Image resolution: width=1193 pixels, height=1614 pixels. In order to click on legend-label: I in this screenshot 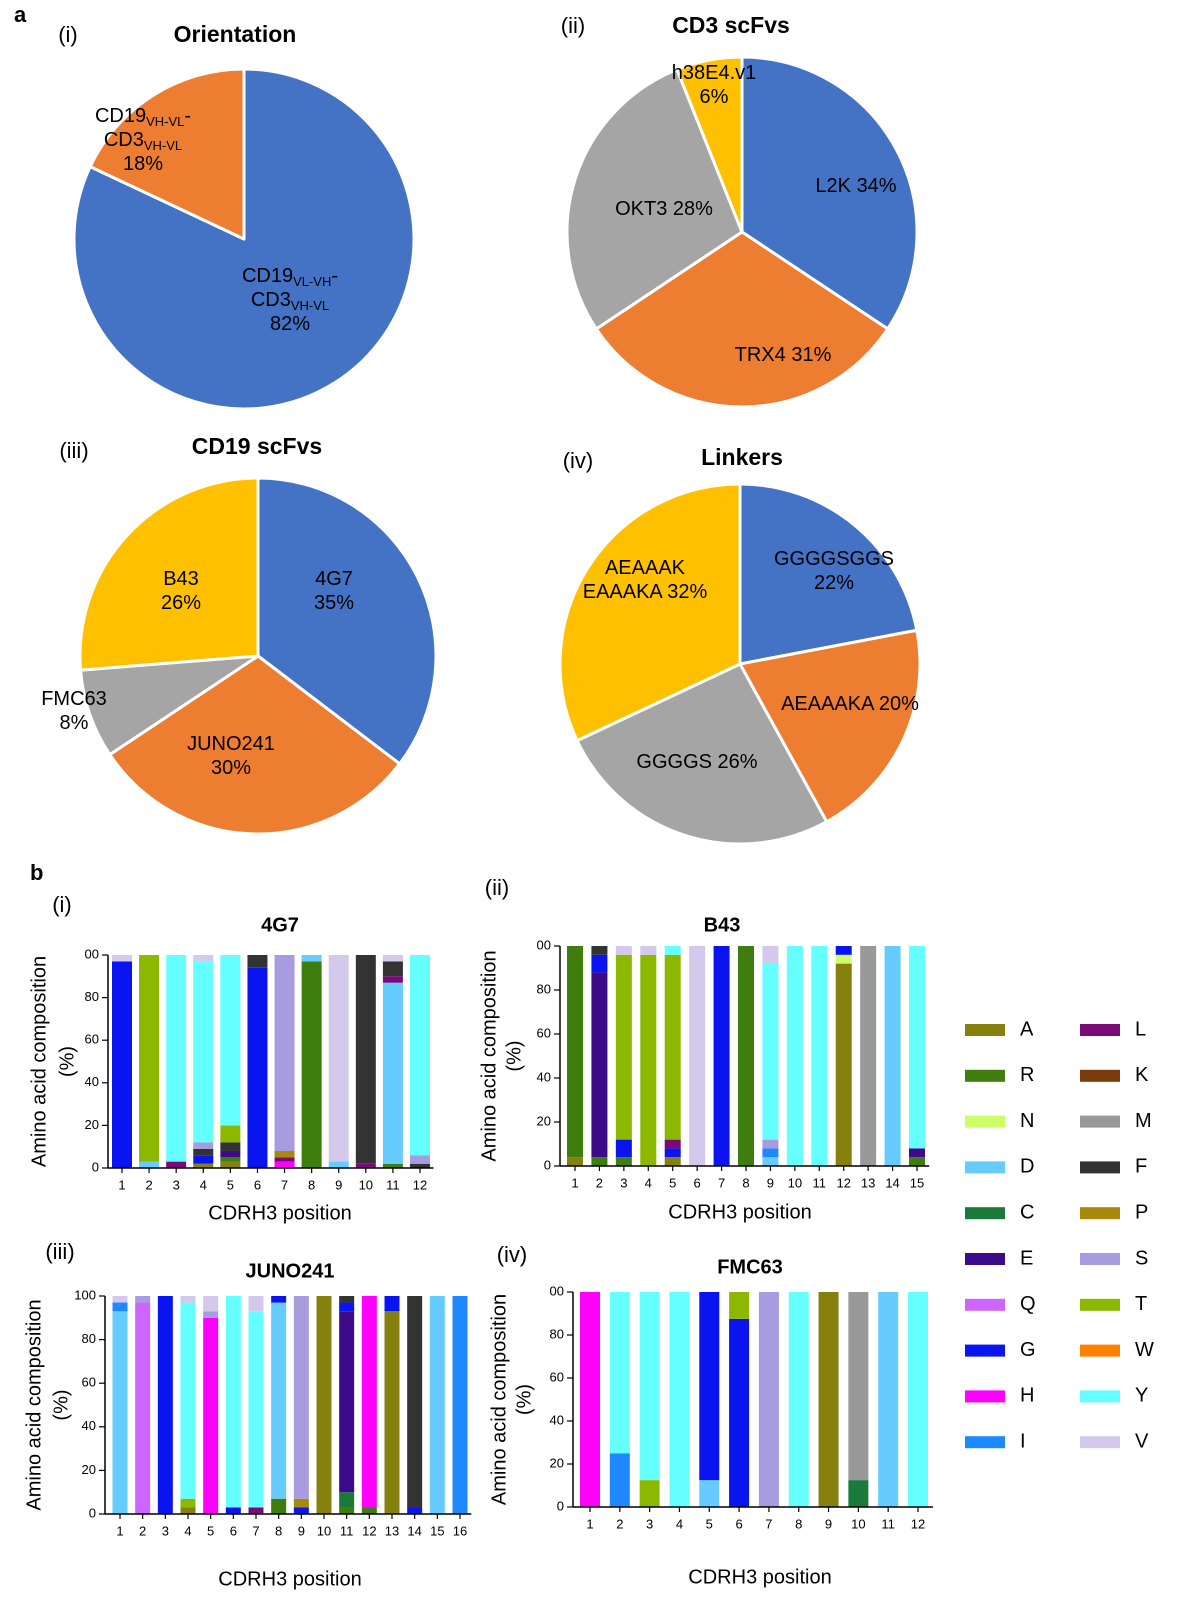, I will do `click(1023, 1441)`.